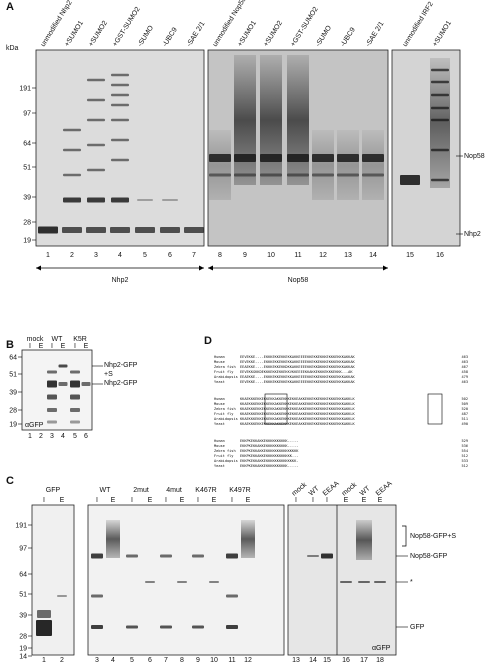  I want to click on lane-number: 3, so click(97, 660).